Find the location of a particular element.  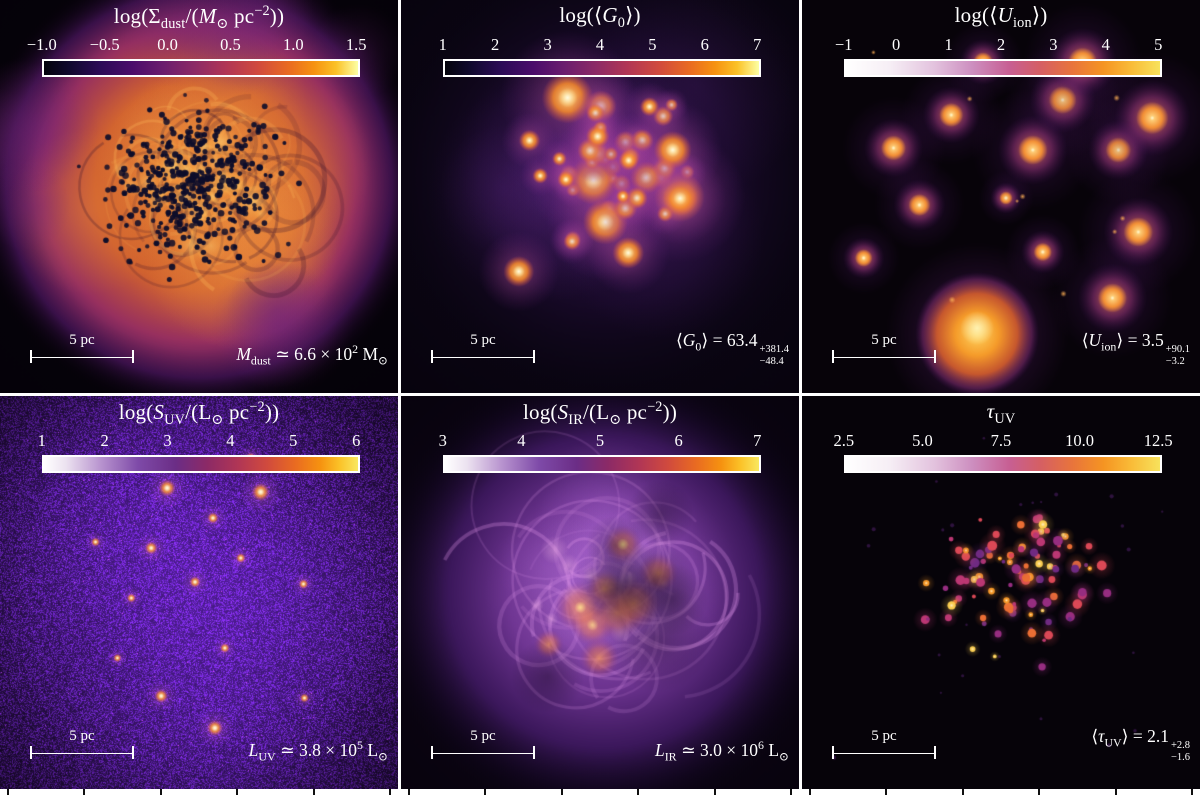

colorbar-tick-label: 0 is located at coordinates (896, 44).